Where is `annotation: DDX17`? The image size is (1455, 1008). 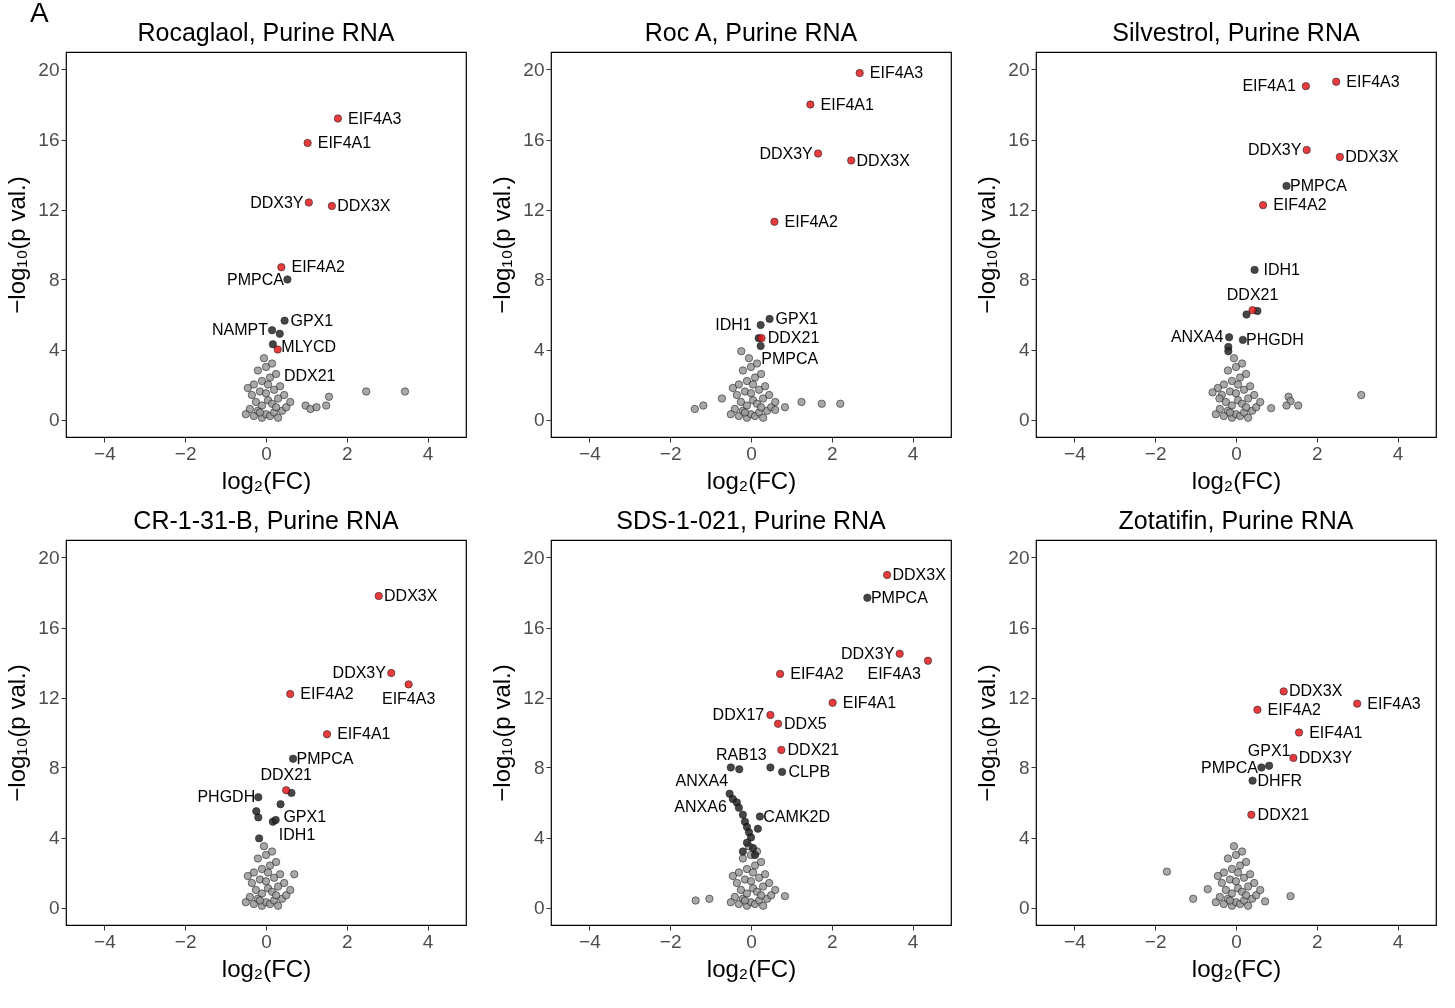
annotation: DDX17 is located at coordinates (738, 714).